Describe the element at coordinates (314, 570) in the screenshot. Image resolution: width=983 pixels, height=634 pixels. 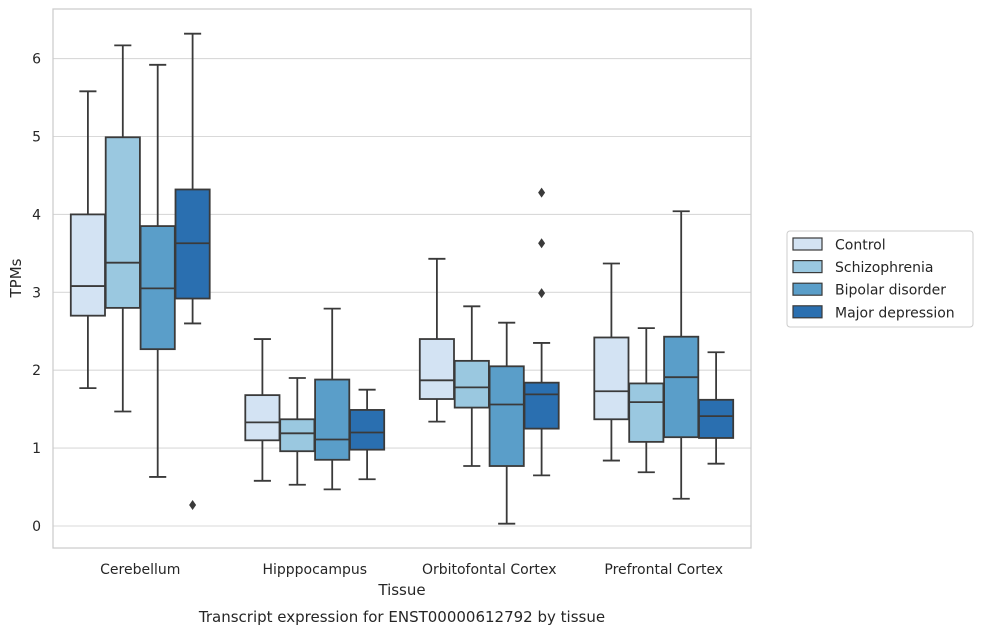
I see `x-tick-label: Hipppocampus` at that location.